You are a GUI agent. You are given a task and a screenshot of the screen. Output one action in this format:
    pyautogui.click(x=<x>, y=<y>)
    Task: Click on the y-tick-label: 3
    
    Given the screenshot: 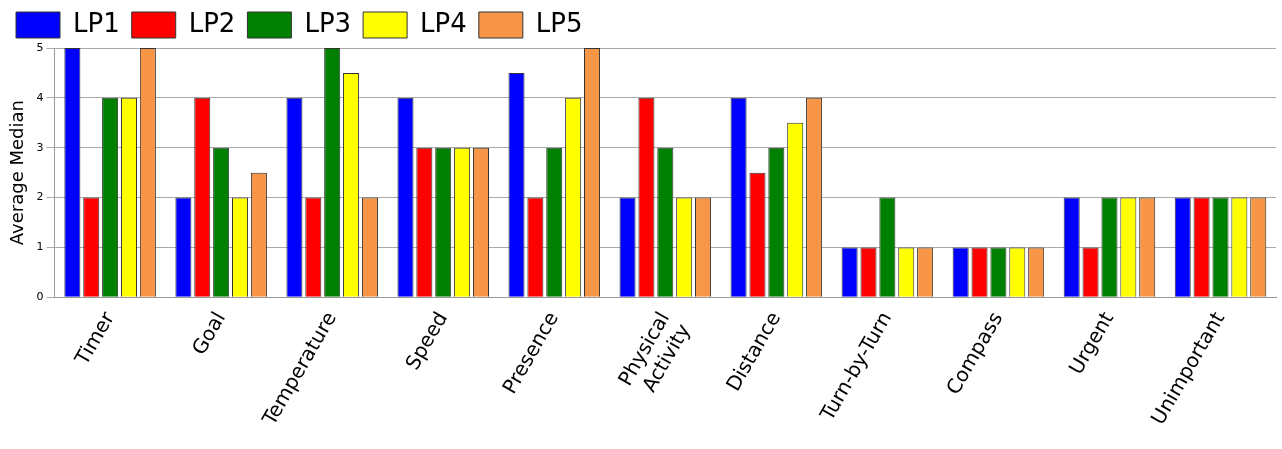 What is the action you would take?
    pyautogui.click(x=40, y=147)
    